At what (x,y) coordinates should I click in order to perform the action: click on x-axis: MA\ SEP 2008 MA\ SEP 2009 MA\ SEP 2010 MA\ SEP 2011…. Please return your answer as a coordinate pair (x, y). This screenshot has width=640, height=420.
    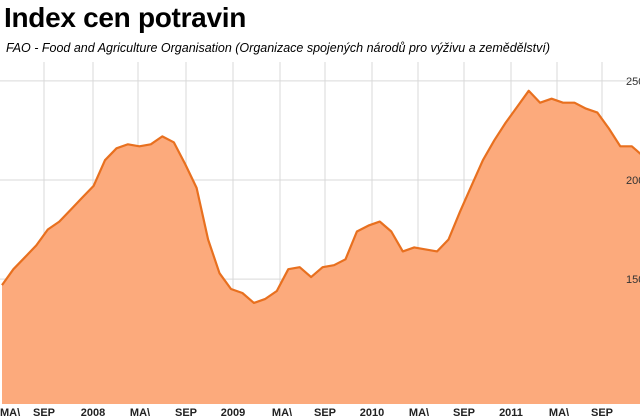
    Looking at the image, I should click on (306, 413).